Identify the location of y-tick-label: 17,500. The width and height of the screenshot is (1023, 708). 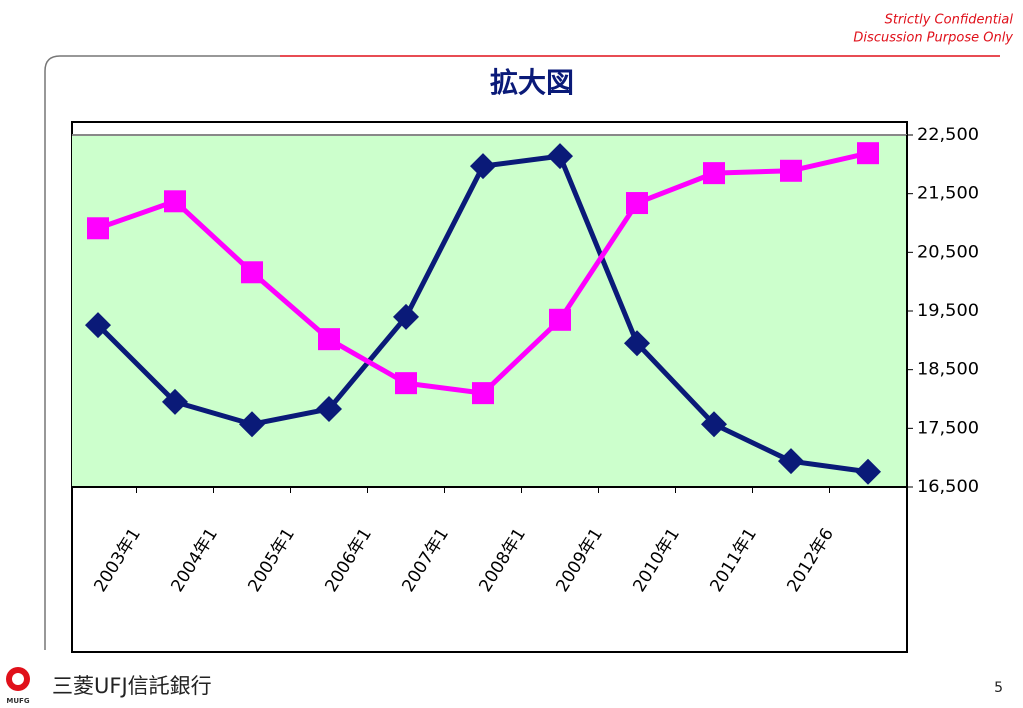
(948, 428).